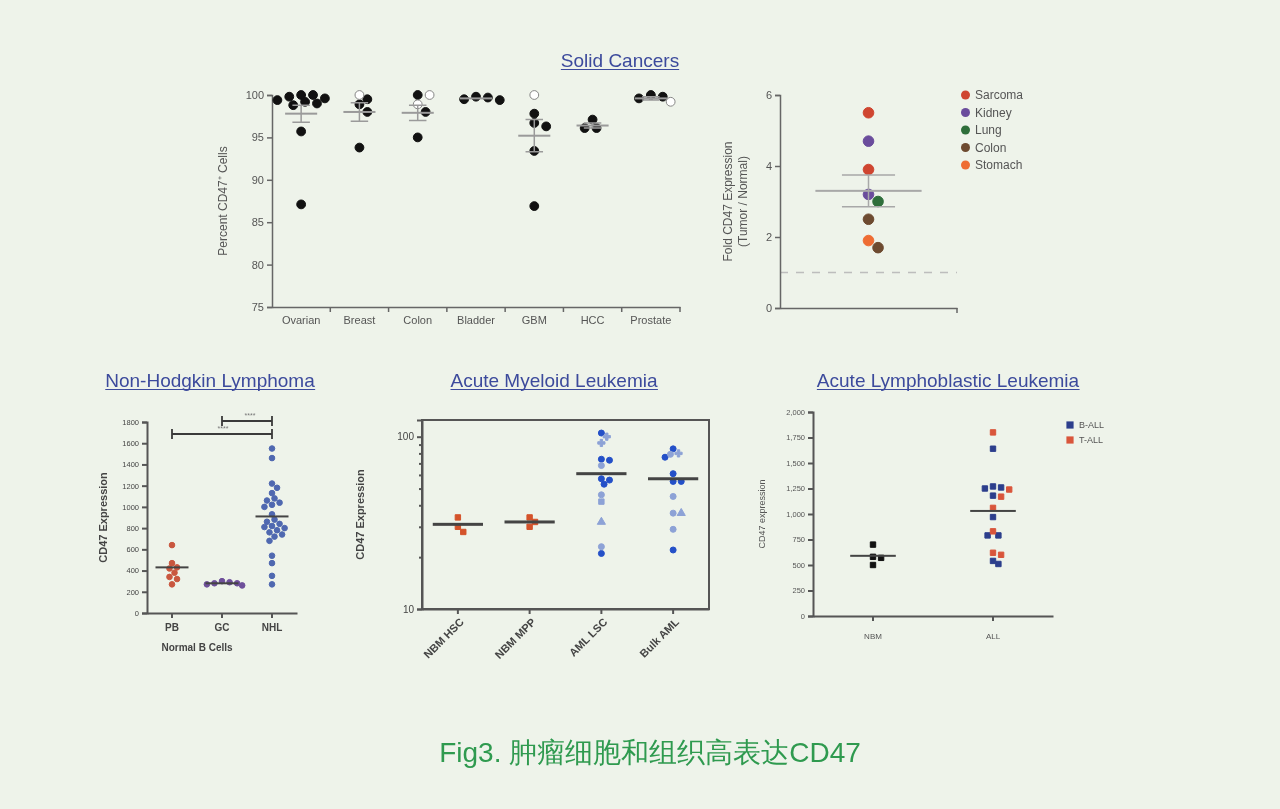 The image size is (1280, 809). Describe the element at coordinates (408, 609) in the screenshot. I see `y-tick-label: 10` at that location.